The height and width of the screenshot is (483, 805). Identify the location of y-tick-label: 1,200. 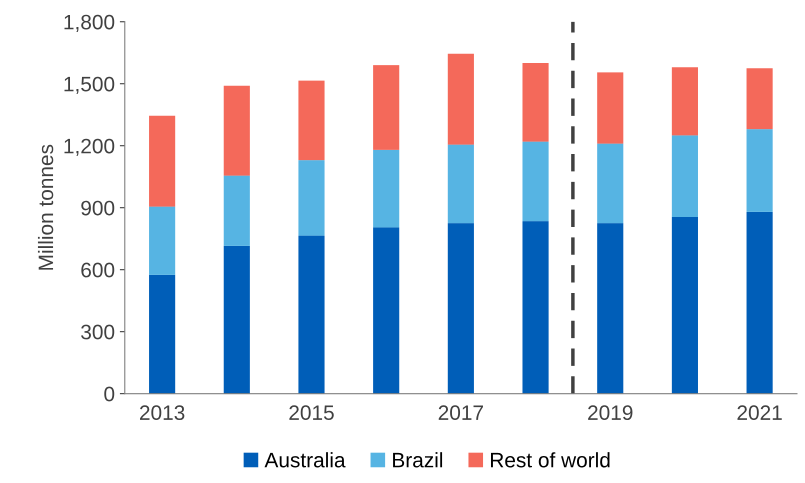
(89, 147).